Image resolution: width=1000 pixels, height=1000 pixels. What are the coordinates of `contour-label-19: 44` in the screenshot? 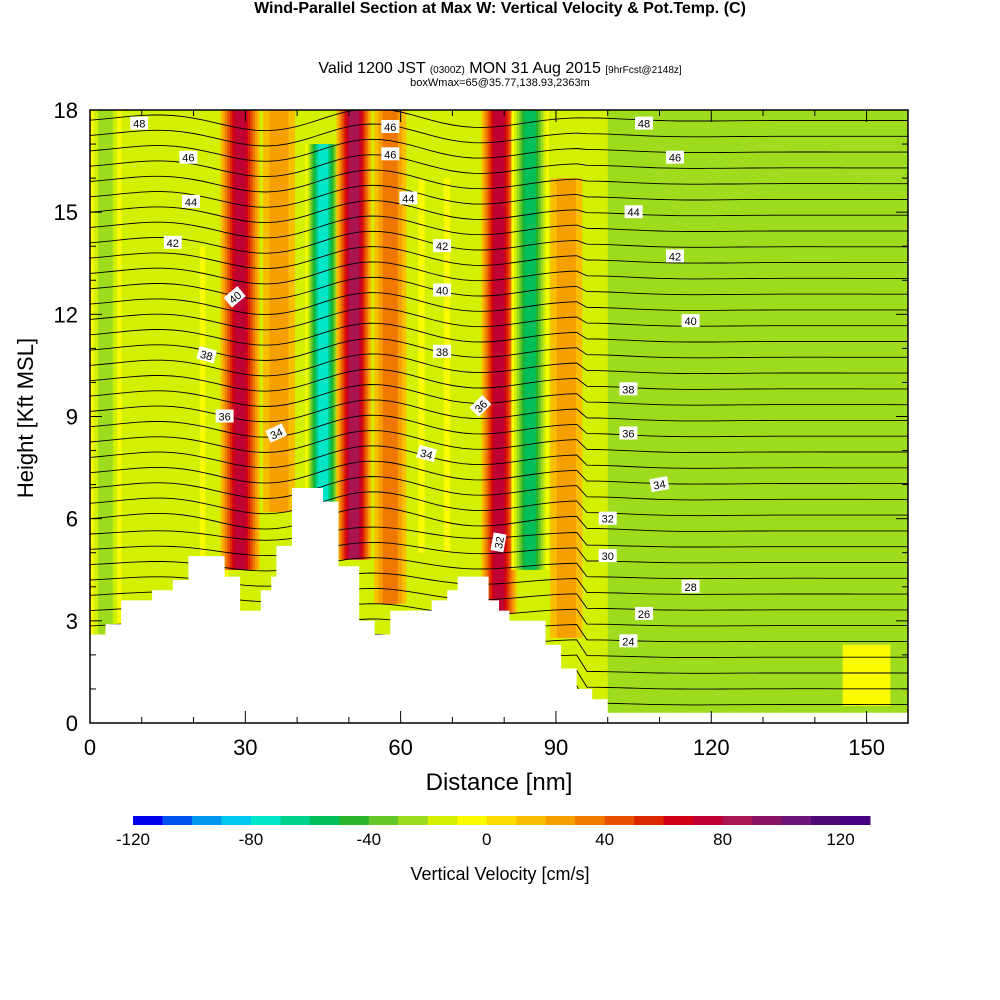 It's located at (633, 212).